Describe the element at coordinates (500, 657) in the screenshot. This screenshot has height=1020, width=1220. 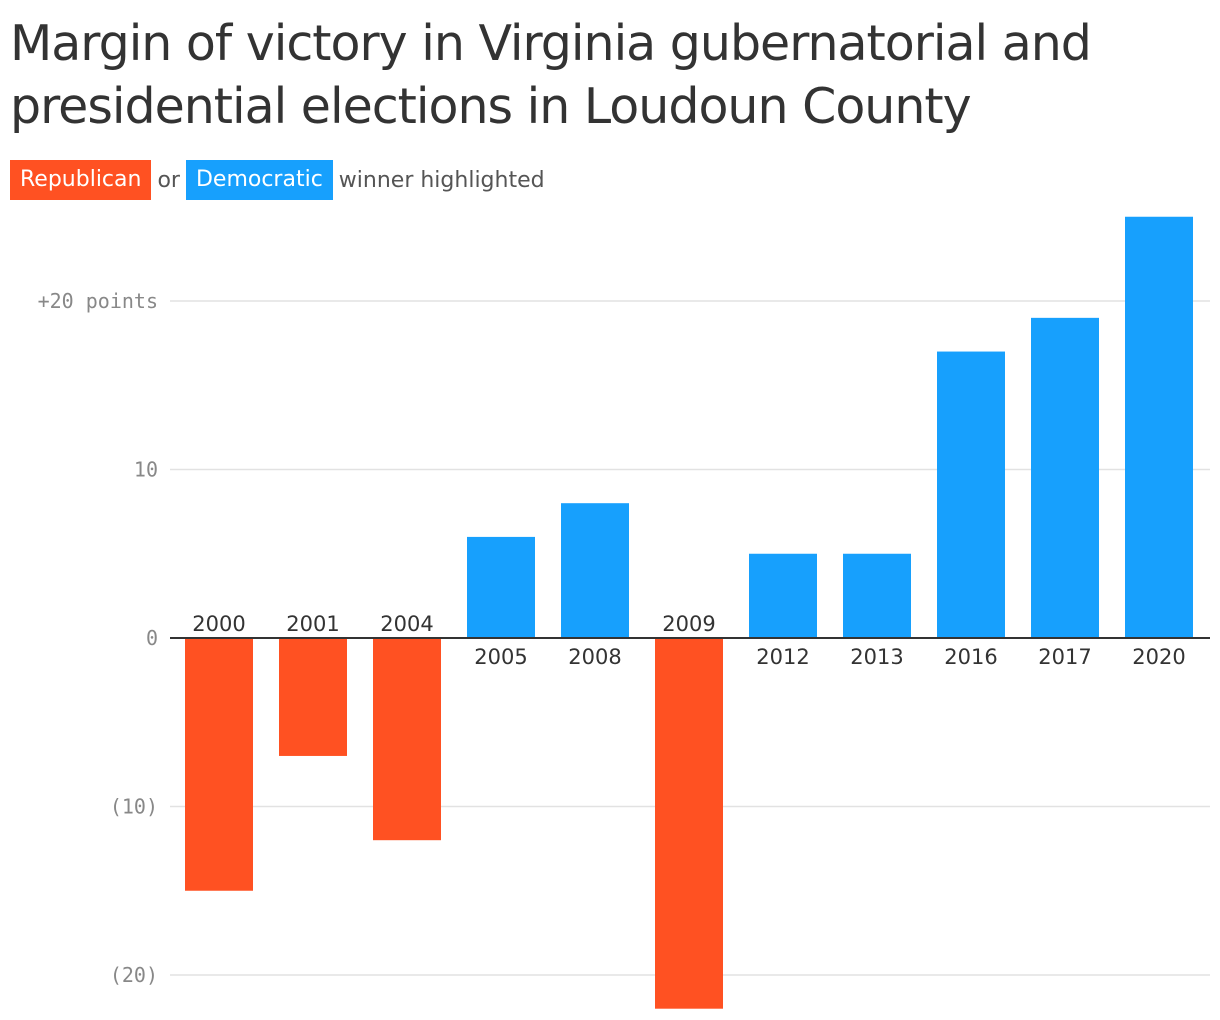
I see `x-label-2005: 2005` at that location.